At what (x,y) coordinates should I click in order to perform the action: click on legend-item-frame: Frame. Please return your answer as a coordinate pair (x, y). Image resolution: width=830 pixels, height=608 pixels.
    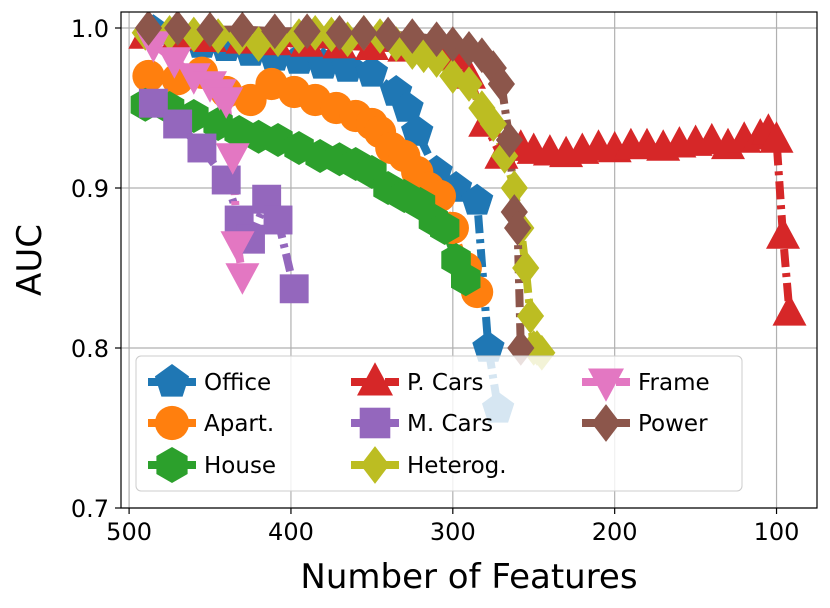
    Looking at the image, I should click on (646, 385).